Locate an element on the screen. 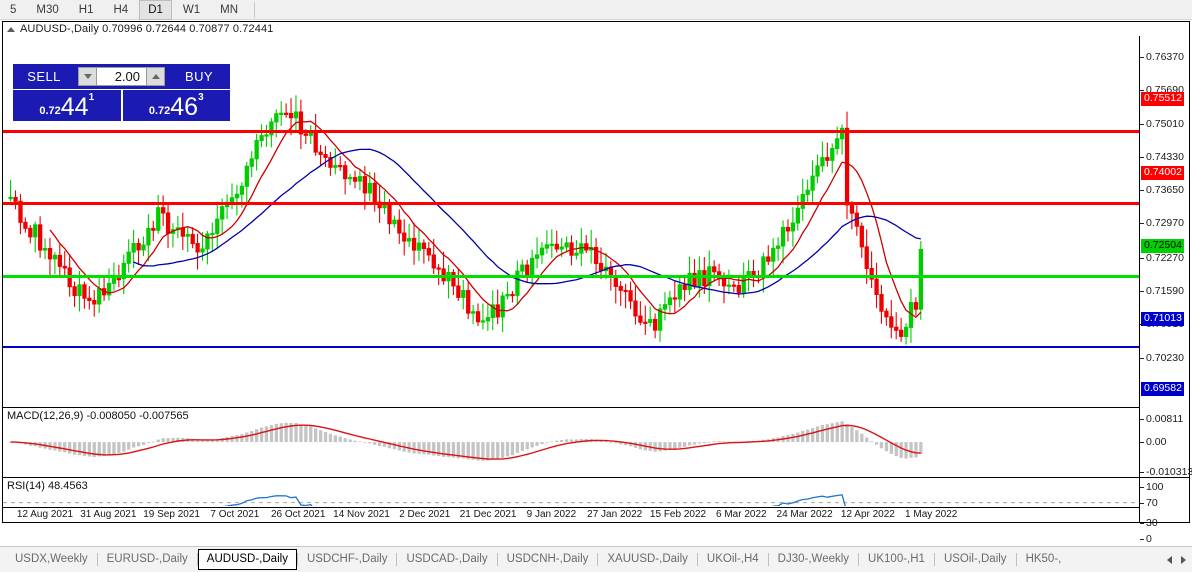 The width and height of the screenshot is (1192, 572). volume-increase-button is located at coordinates (155, 76).